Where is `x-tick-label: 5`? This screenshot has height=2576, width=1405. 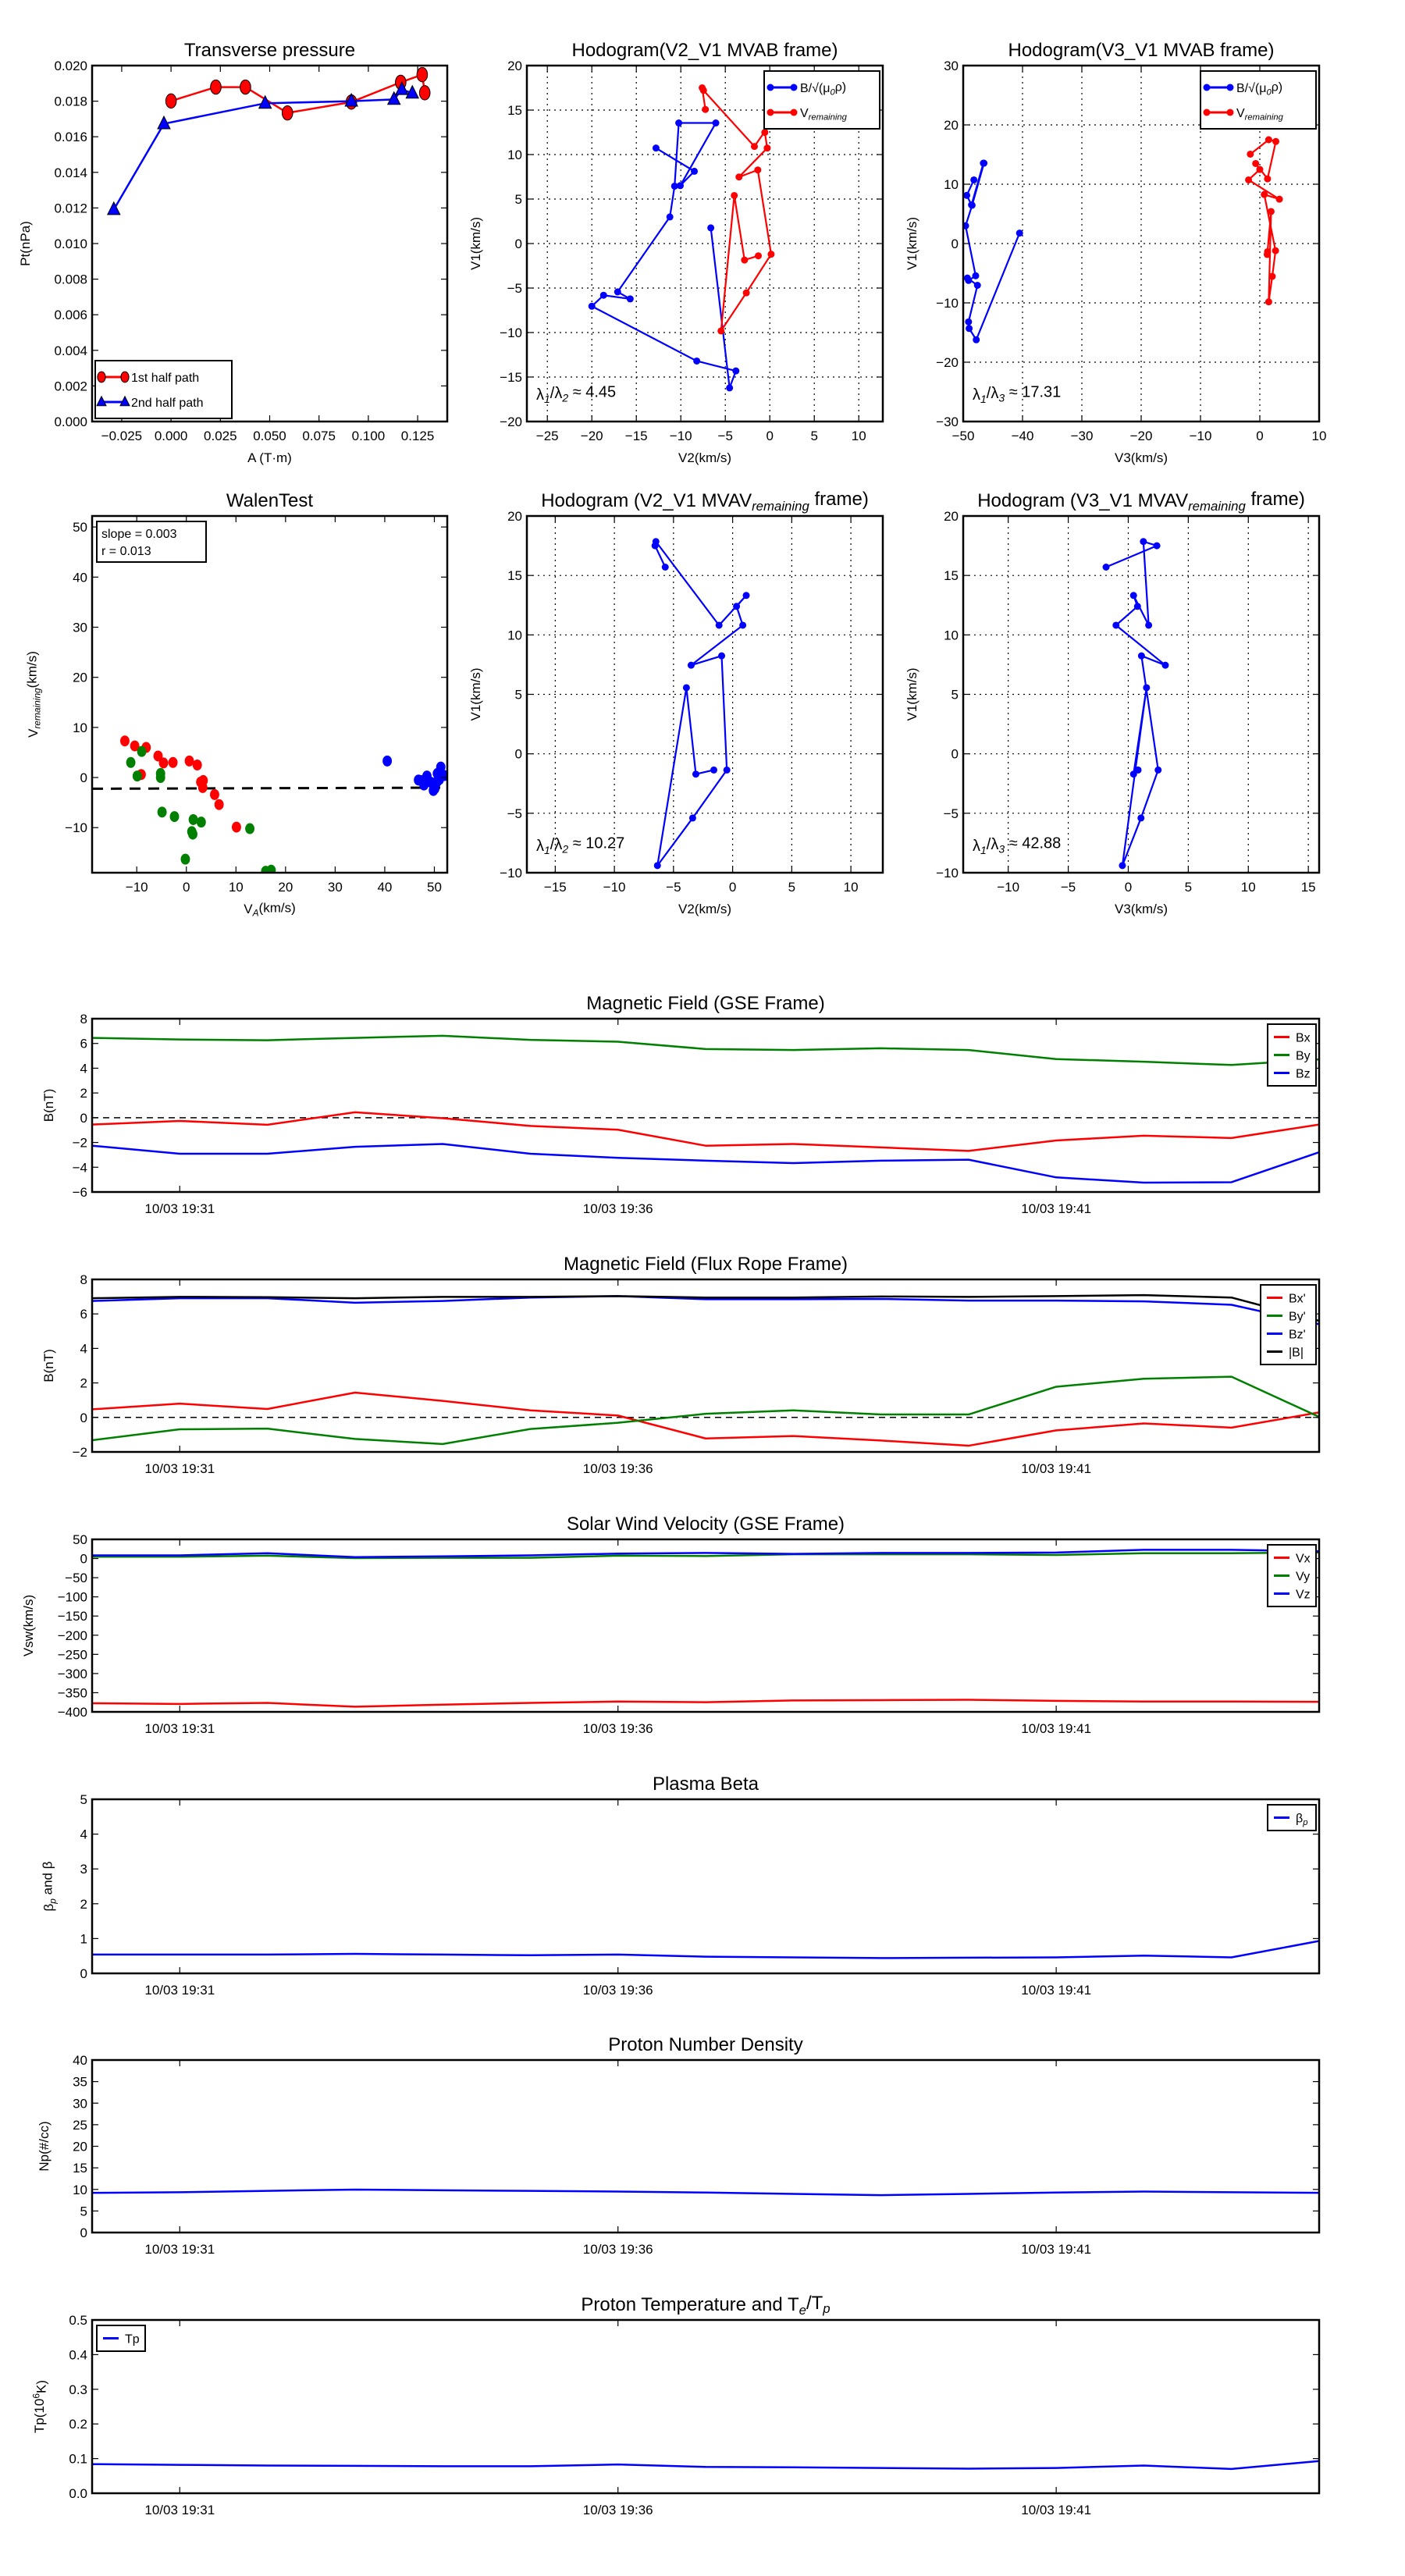 x-tick-label: 5 is located at coordinates (791, 888).